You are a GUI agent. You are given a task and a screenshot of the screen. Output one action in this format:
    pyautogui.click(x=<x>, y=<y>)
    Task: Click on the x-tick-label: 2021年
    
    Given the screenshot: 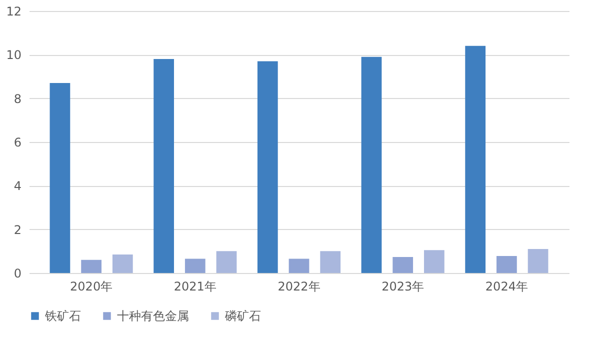 What is the action you would take?
    pyautogui.click(x=195, y=287)
    